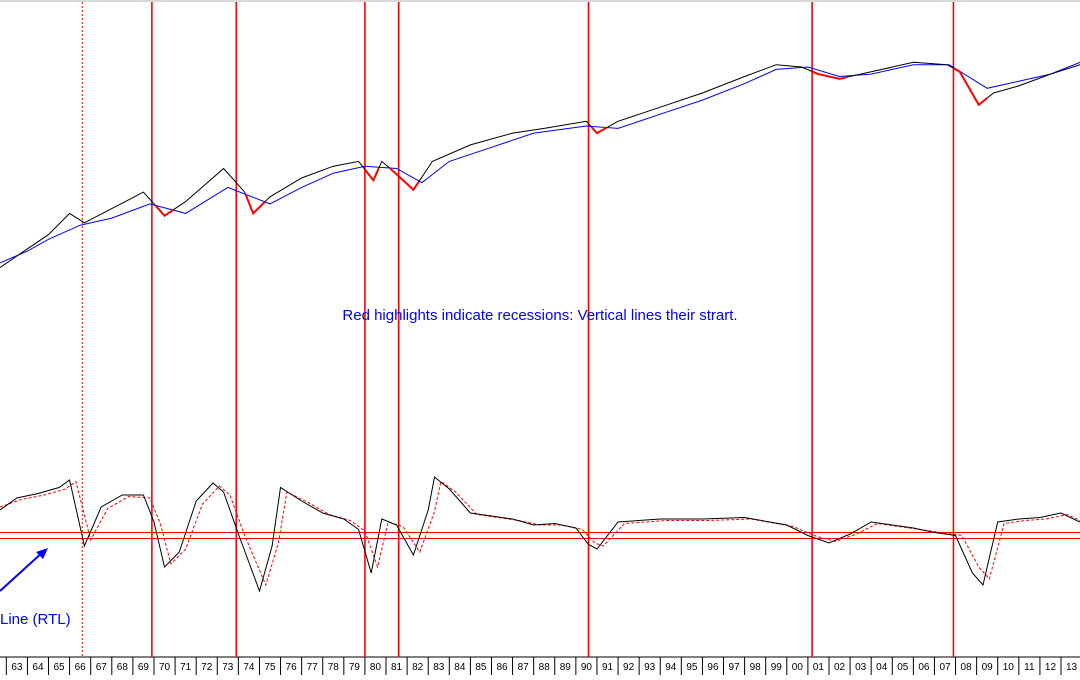 Image resolution: width=1080 pixels, height=680 pixels. What do you see at coordinates (481, 667) in the screenshot?
I see `x-tick-label: 85` at bounding box center [481, 667].